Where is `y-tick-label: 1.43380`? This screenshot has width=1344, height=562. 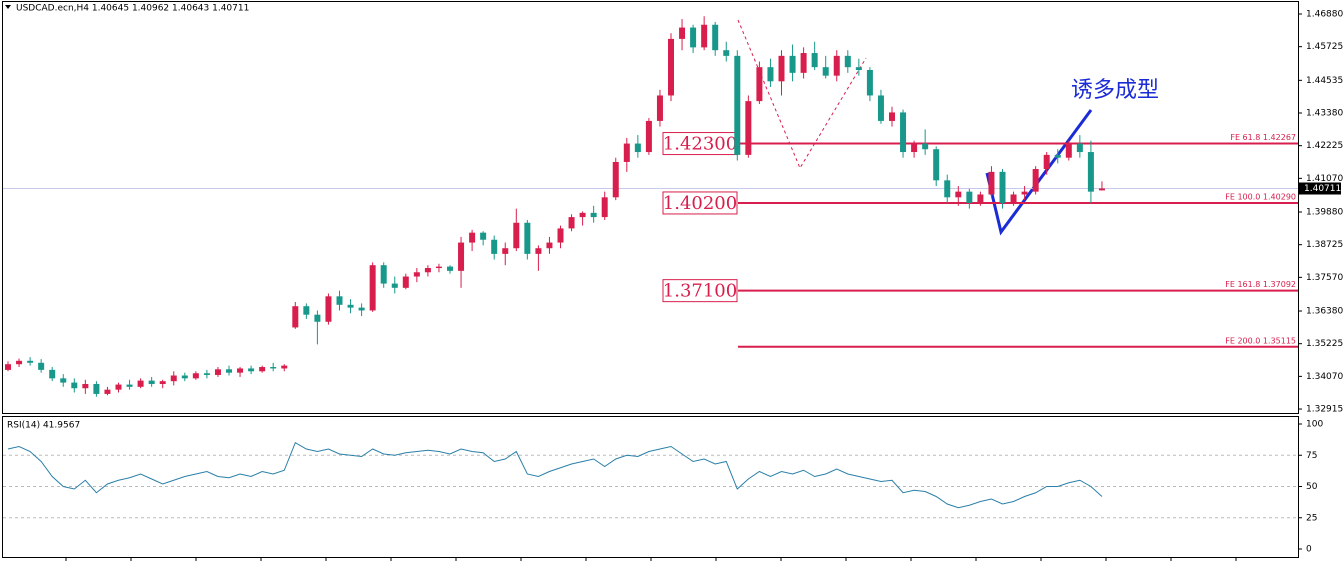 y-tick-label: 1.43380 is located at coordinates (1324, 114).